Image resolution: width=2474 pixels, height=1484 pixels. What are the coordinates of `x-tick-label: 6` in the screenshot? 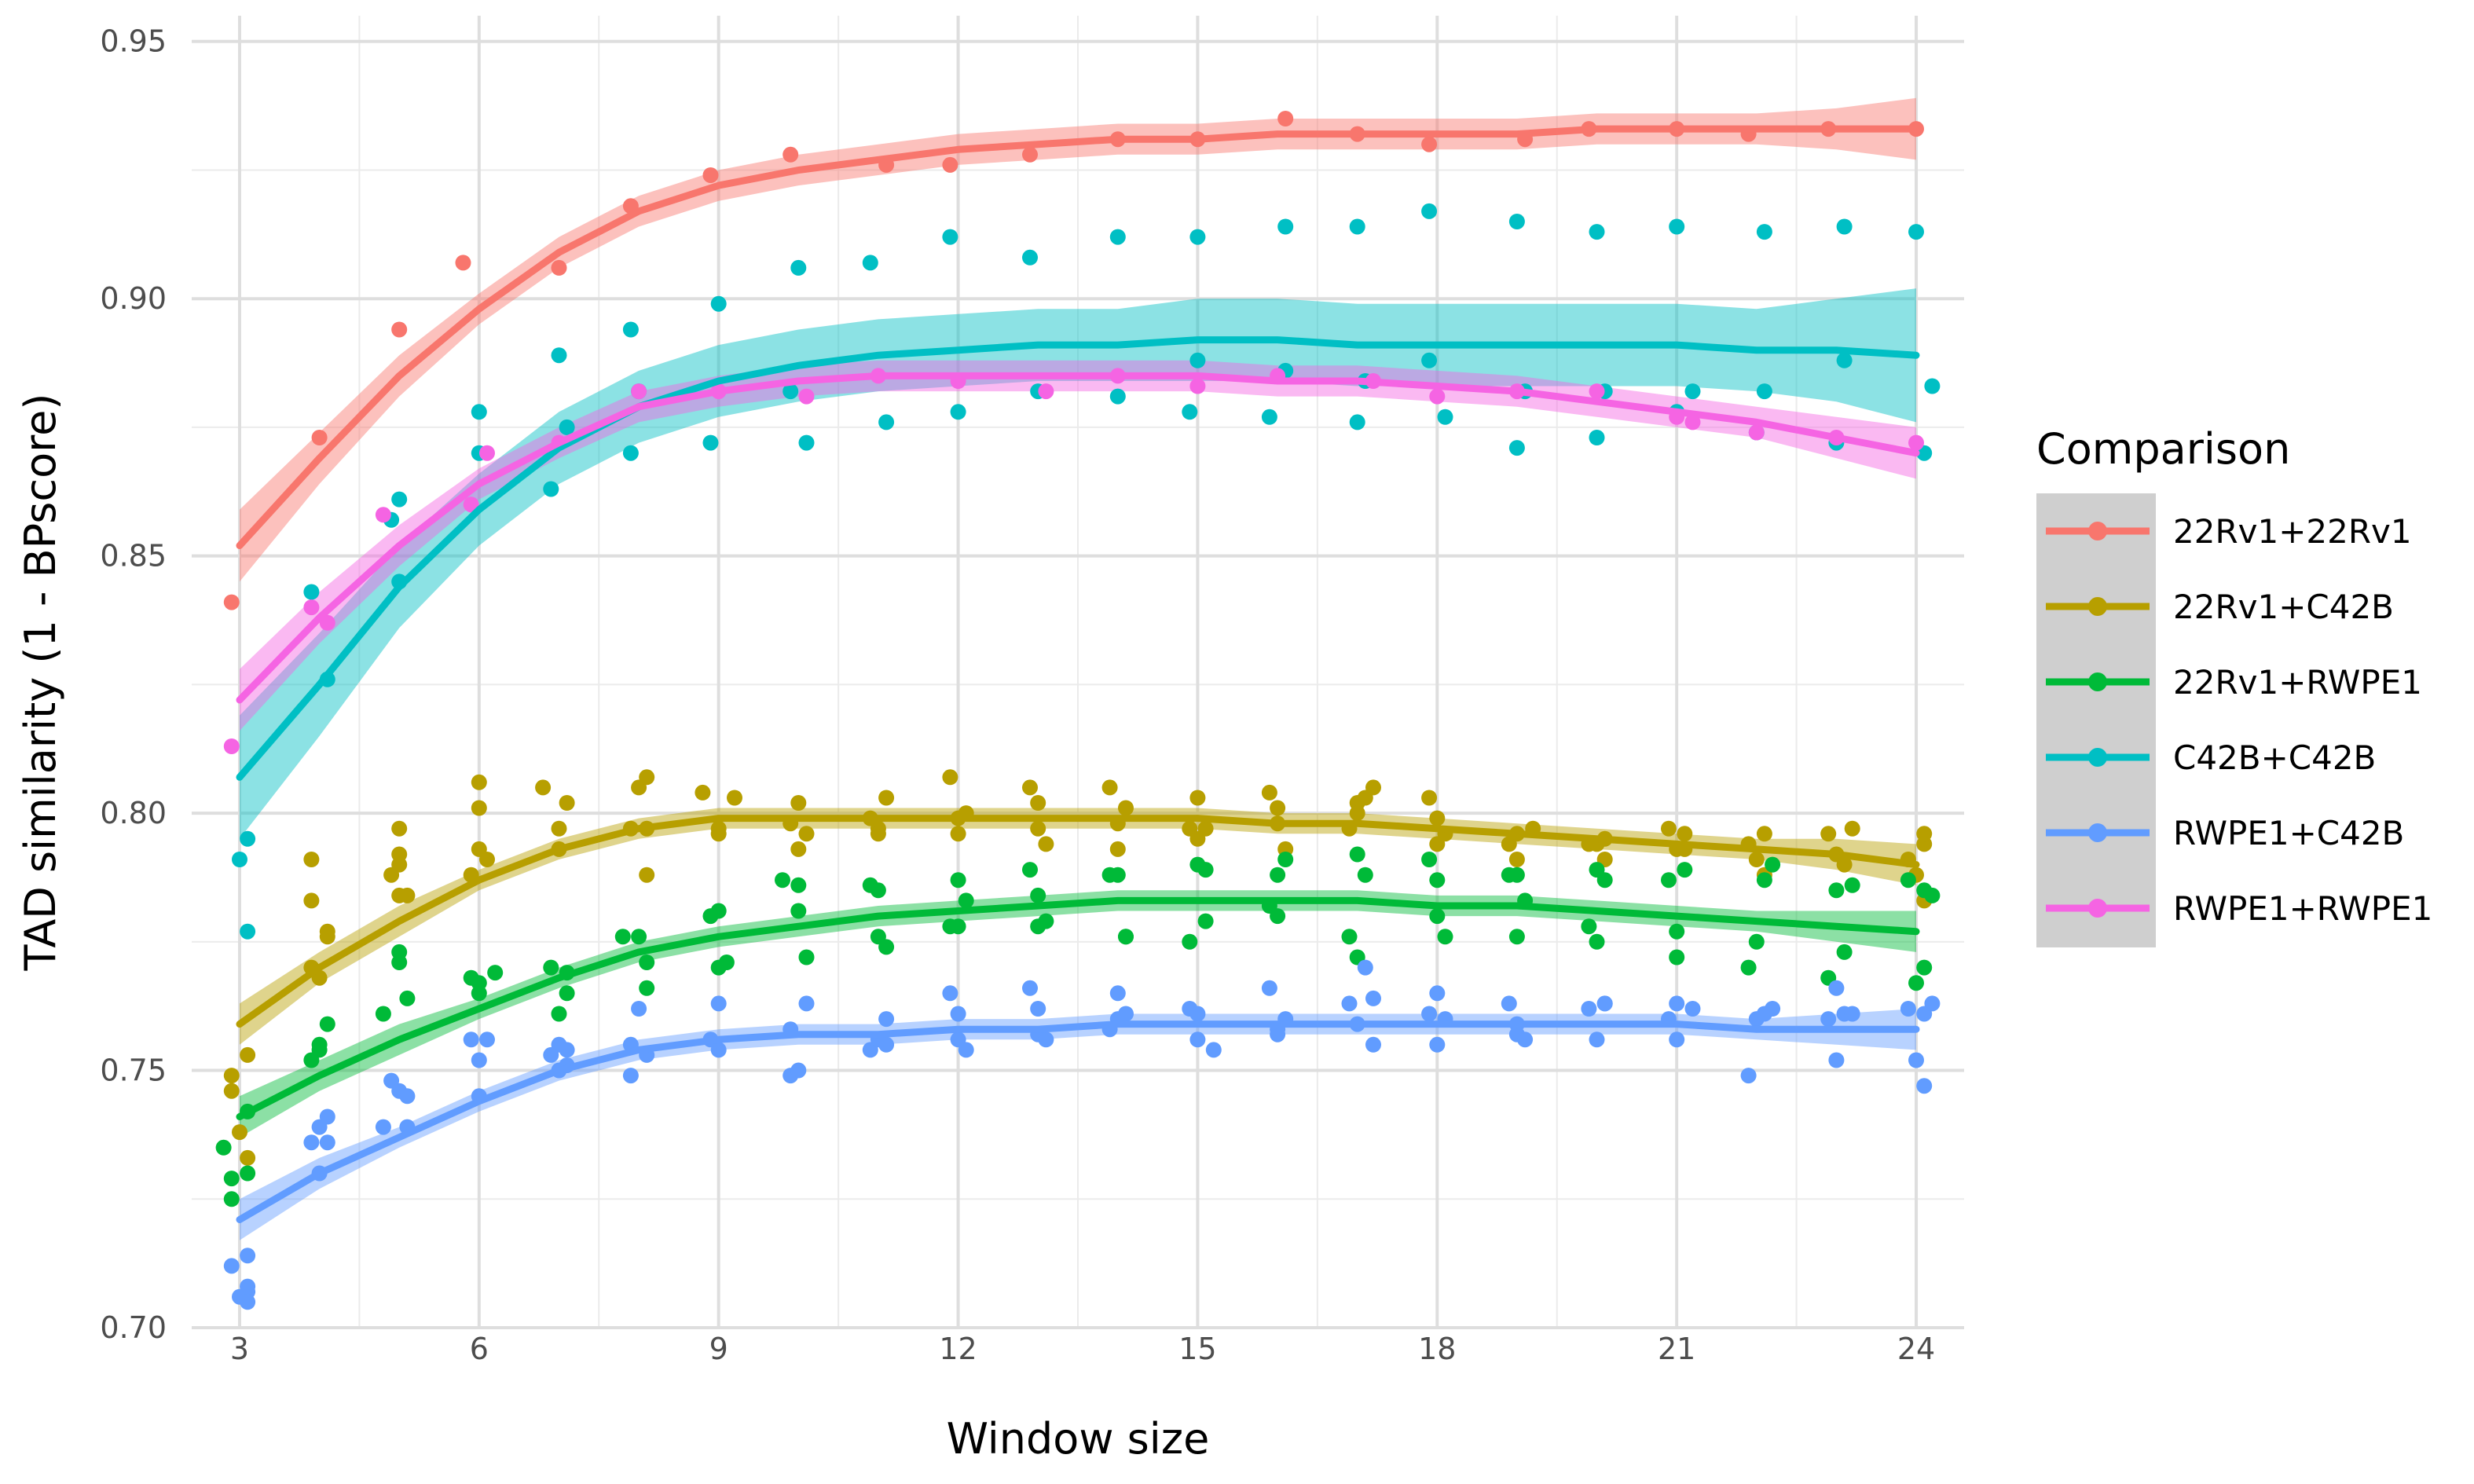 It's located at (480, 1349).